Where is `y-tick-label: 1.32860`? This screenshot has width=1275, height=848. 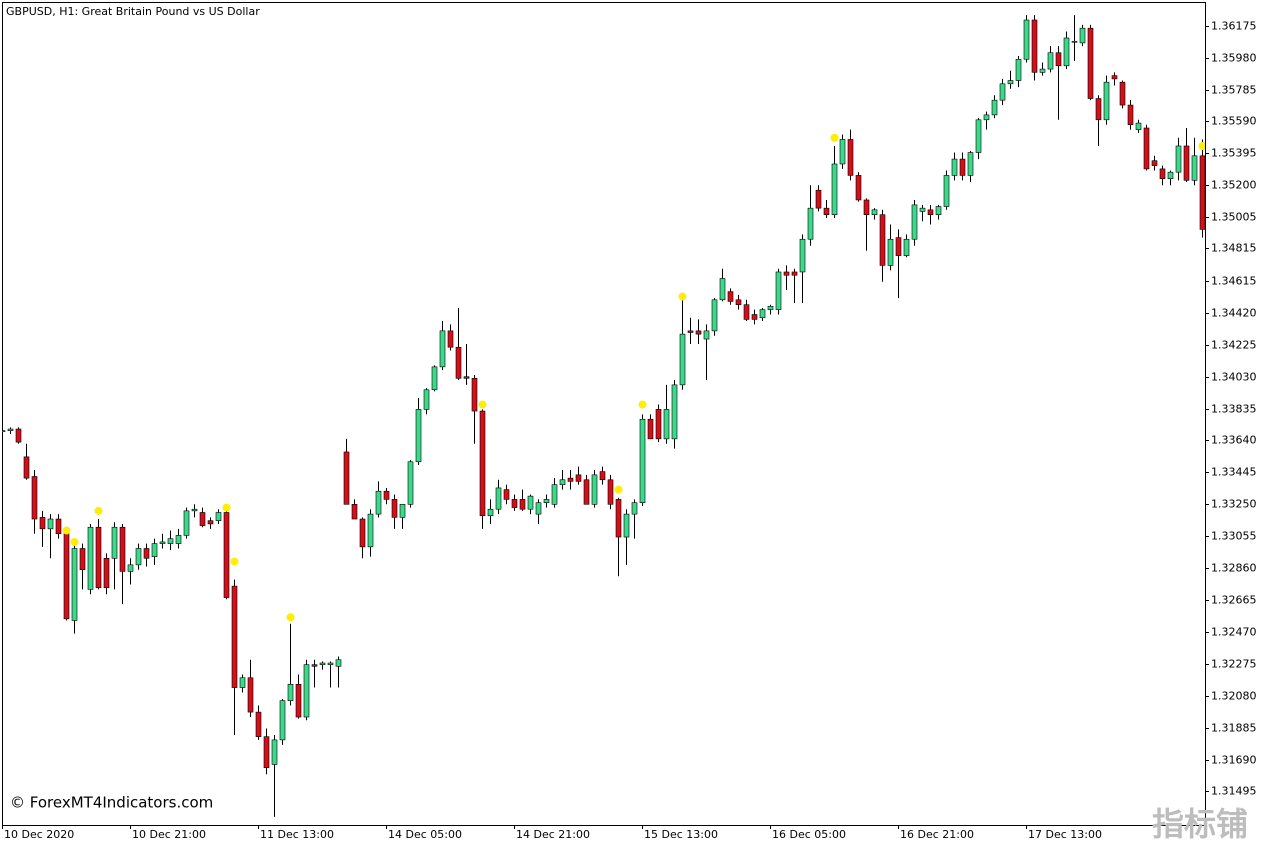 y-tick-label: 1.32860 is located at coordinates (1234, 568).